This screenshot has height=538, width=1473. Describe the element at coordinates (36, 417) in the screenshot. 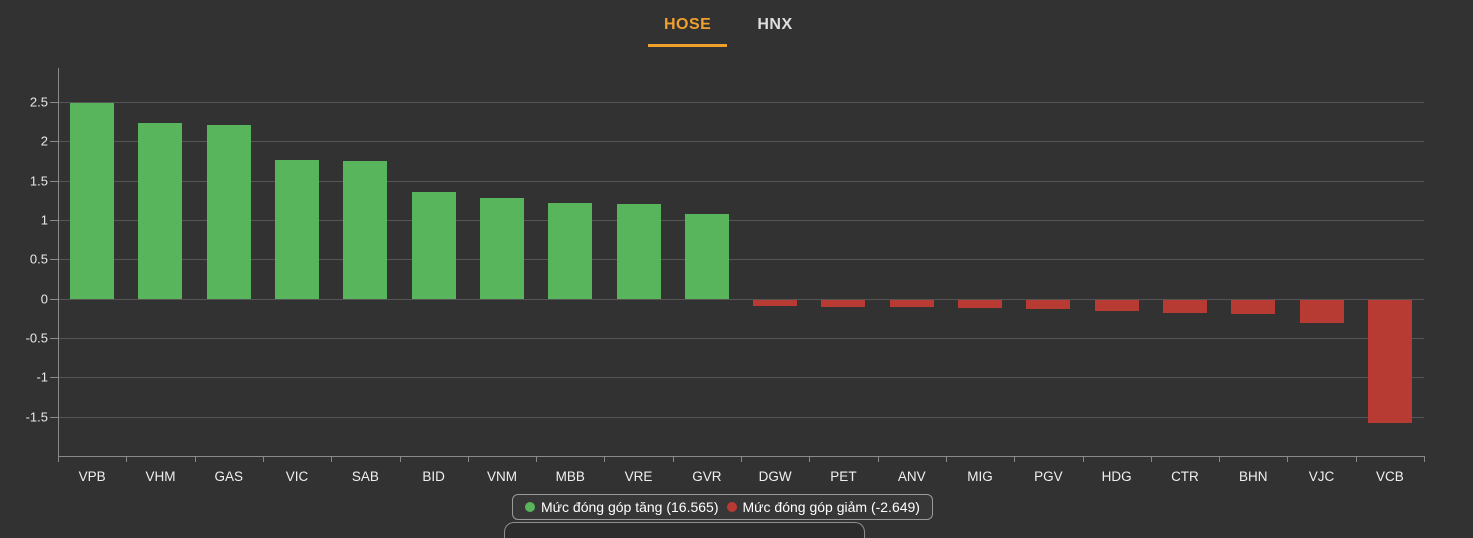

I see `y-axis-label: -1.5` at that location.